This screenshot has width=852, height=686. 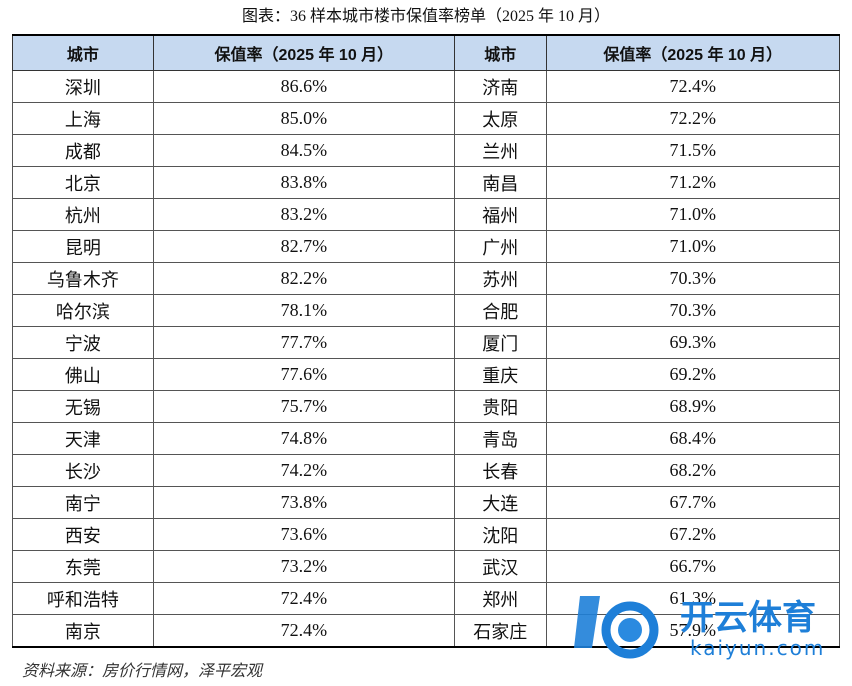 I want to click on rate-cell: 68.9%, so click(x=693, y=406).